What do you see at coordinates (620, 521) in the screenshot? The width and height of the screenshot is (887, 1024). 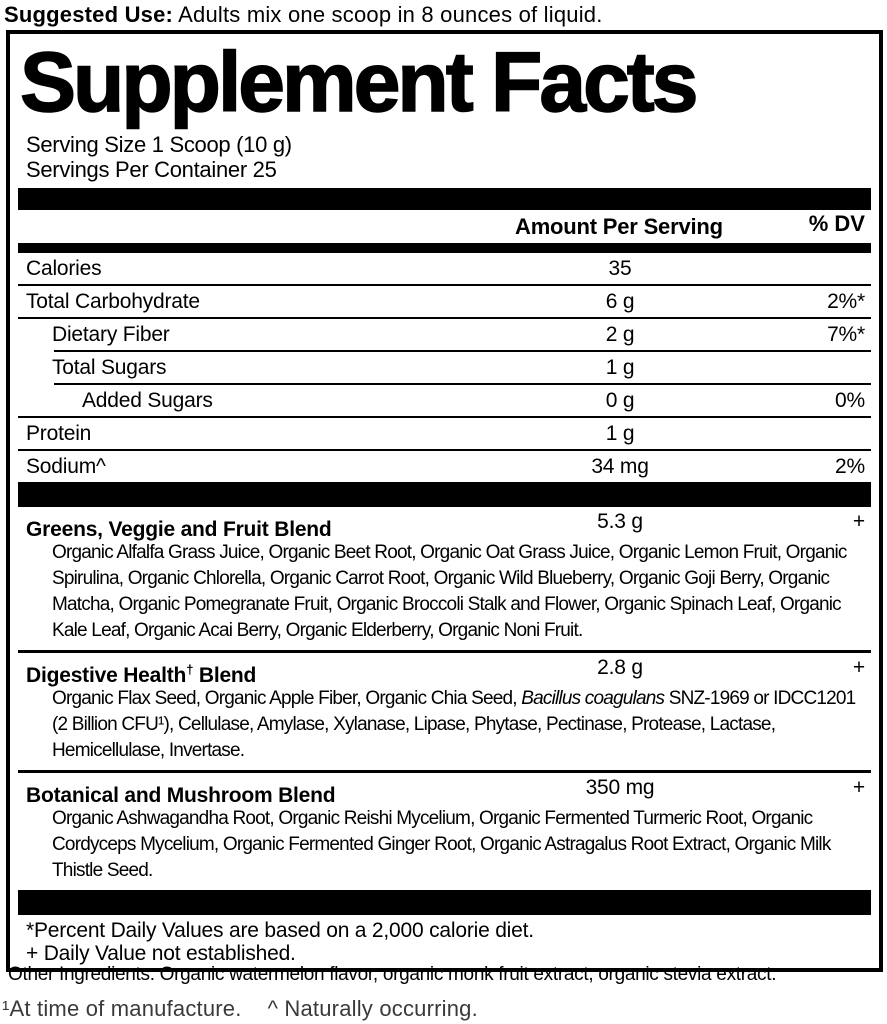 I see `blend-amount: 5.3 g` at bounding box center [620, 521].